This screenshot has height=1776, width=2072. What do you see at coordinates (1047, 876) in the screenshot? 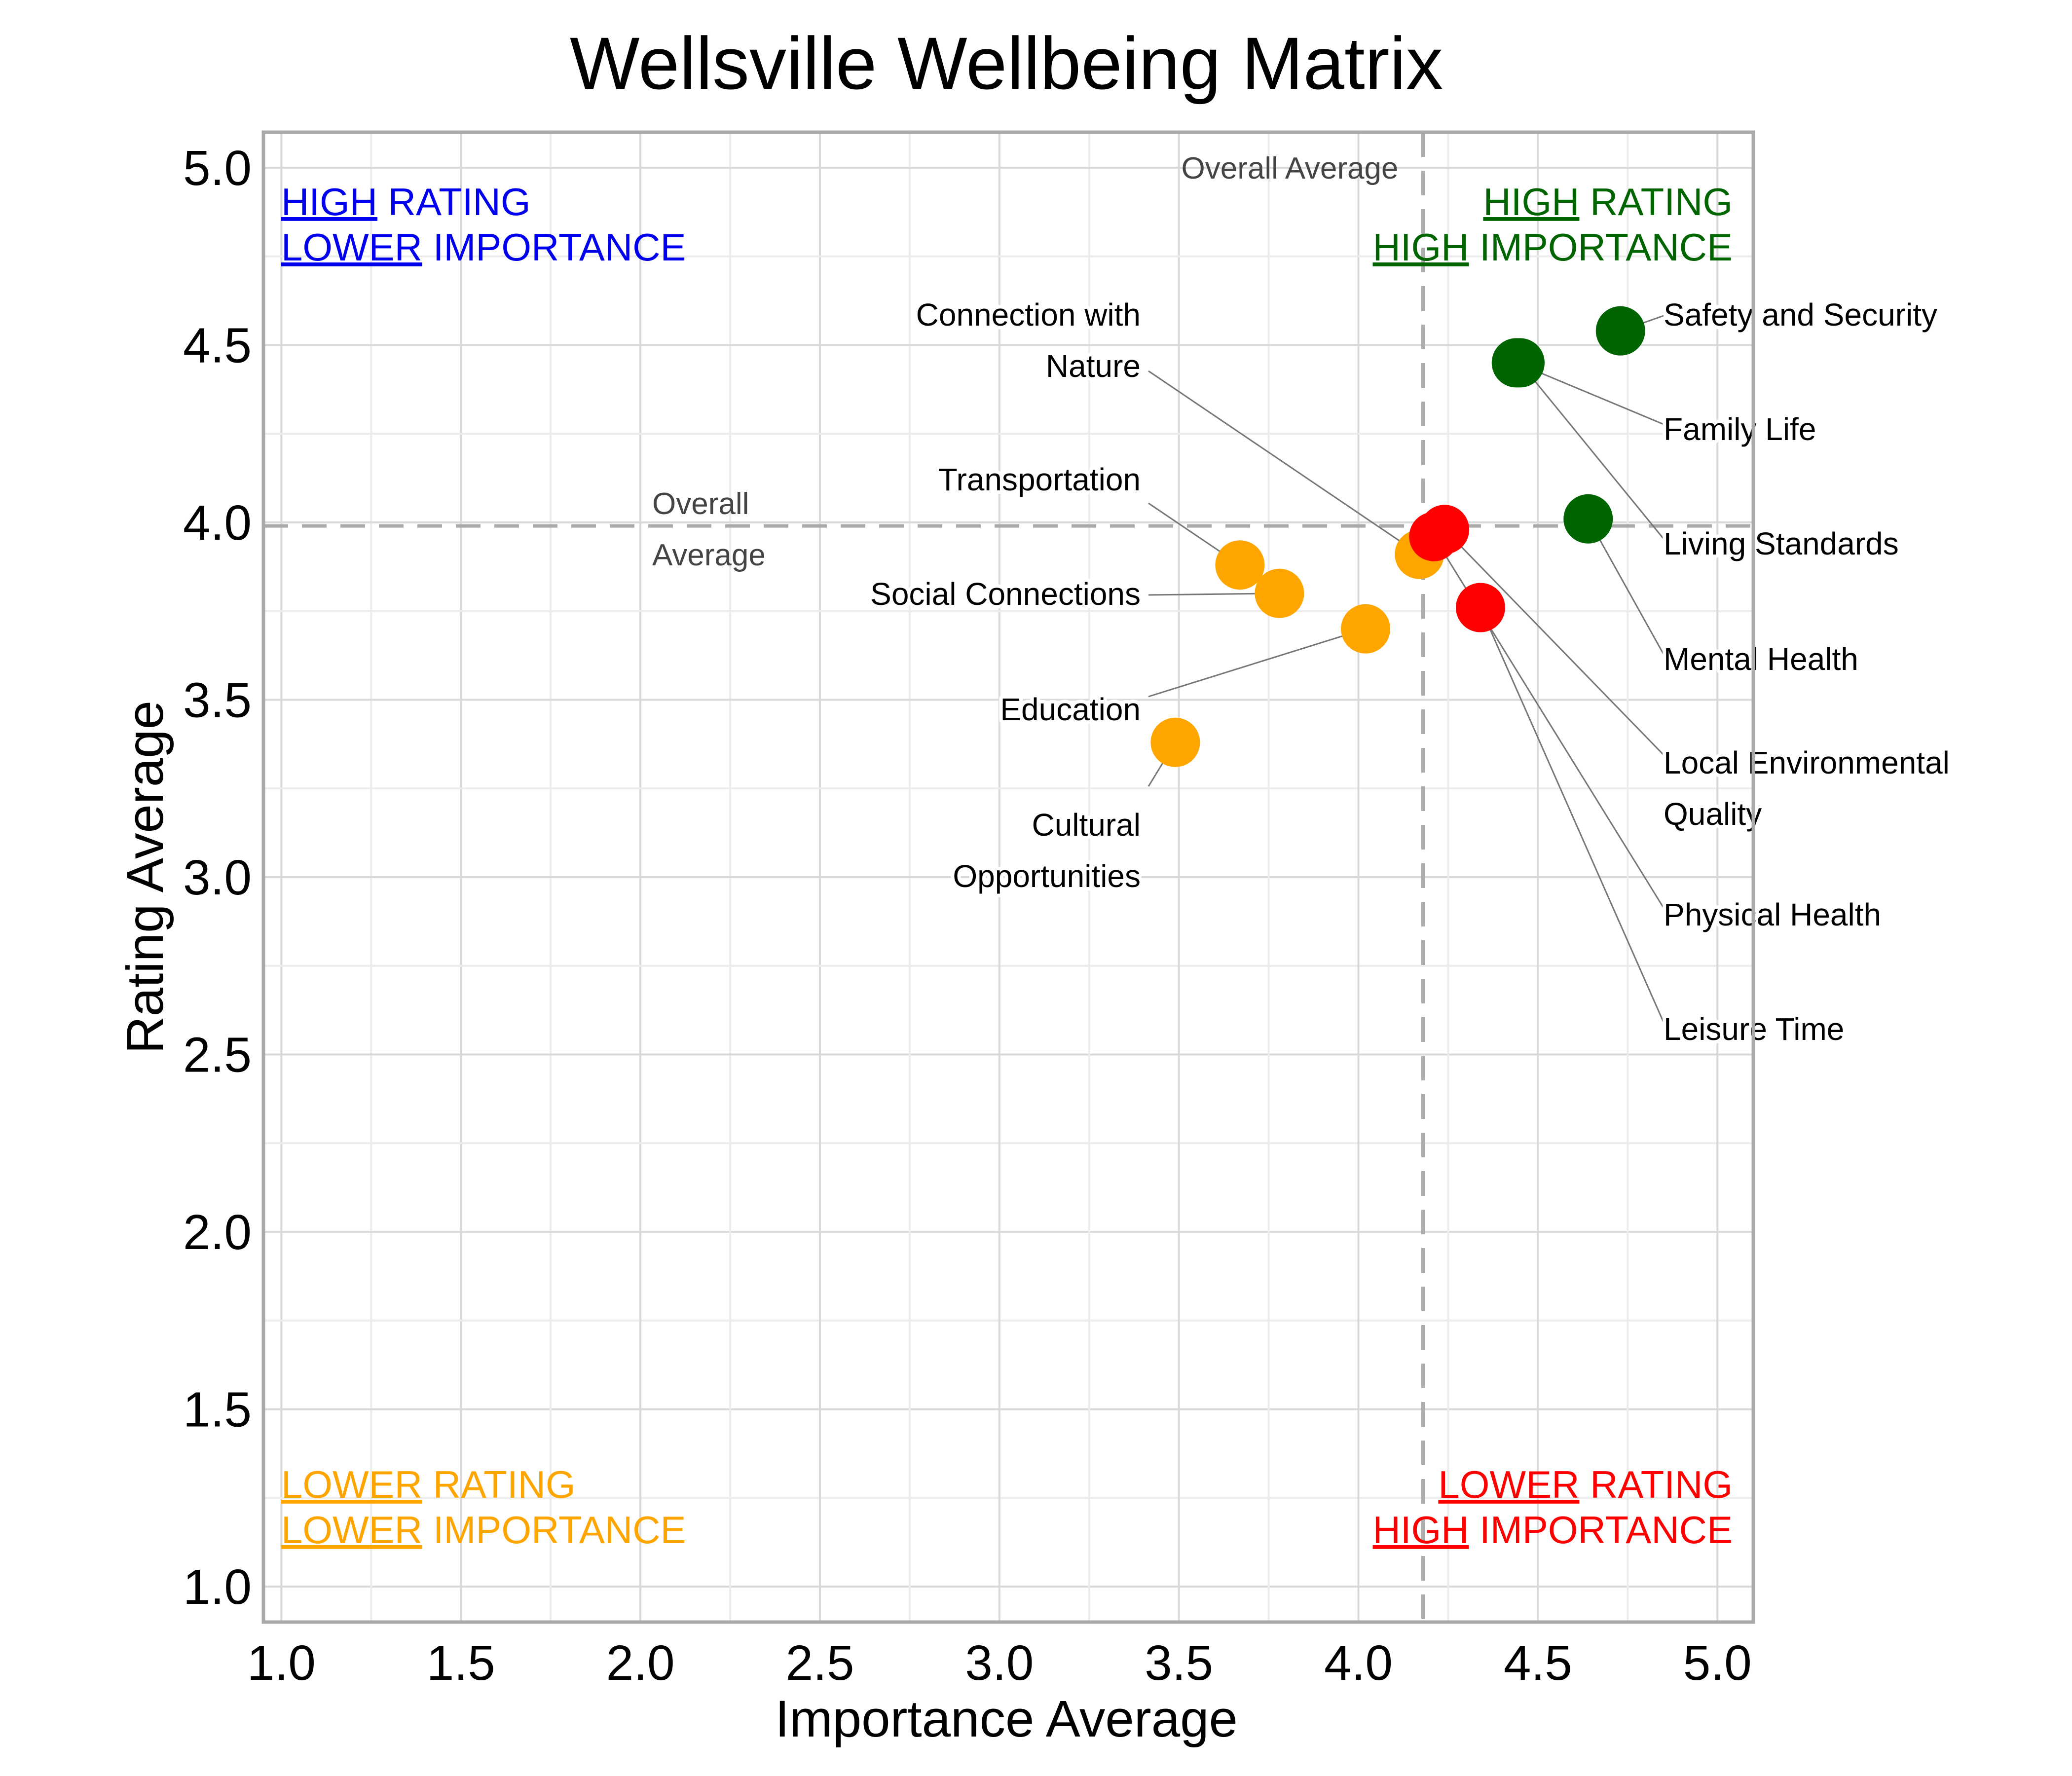
I see `point-label: Opportunities` at bounding box center [1047, 876].